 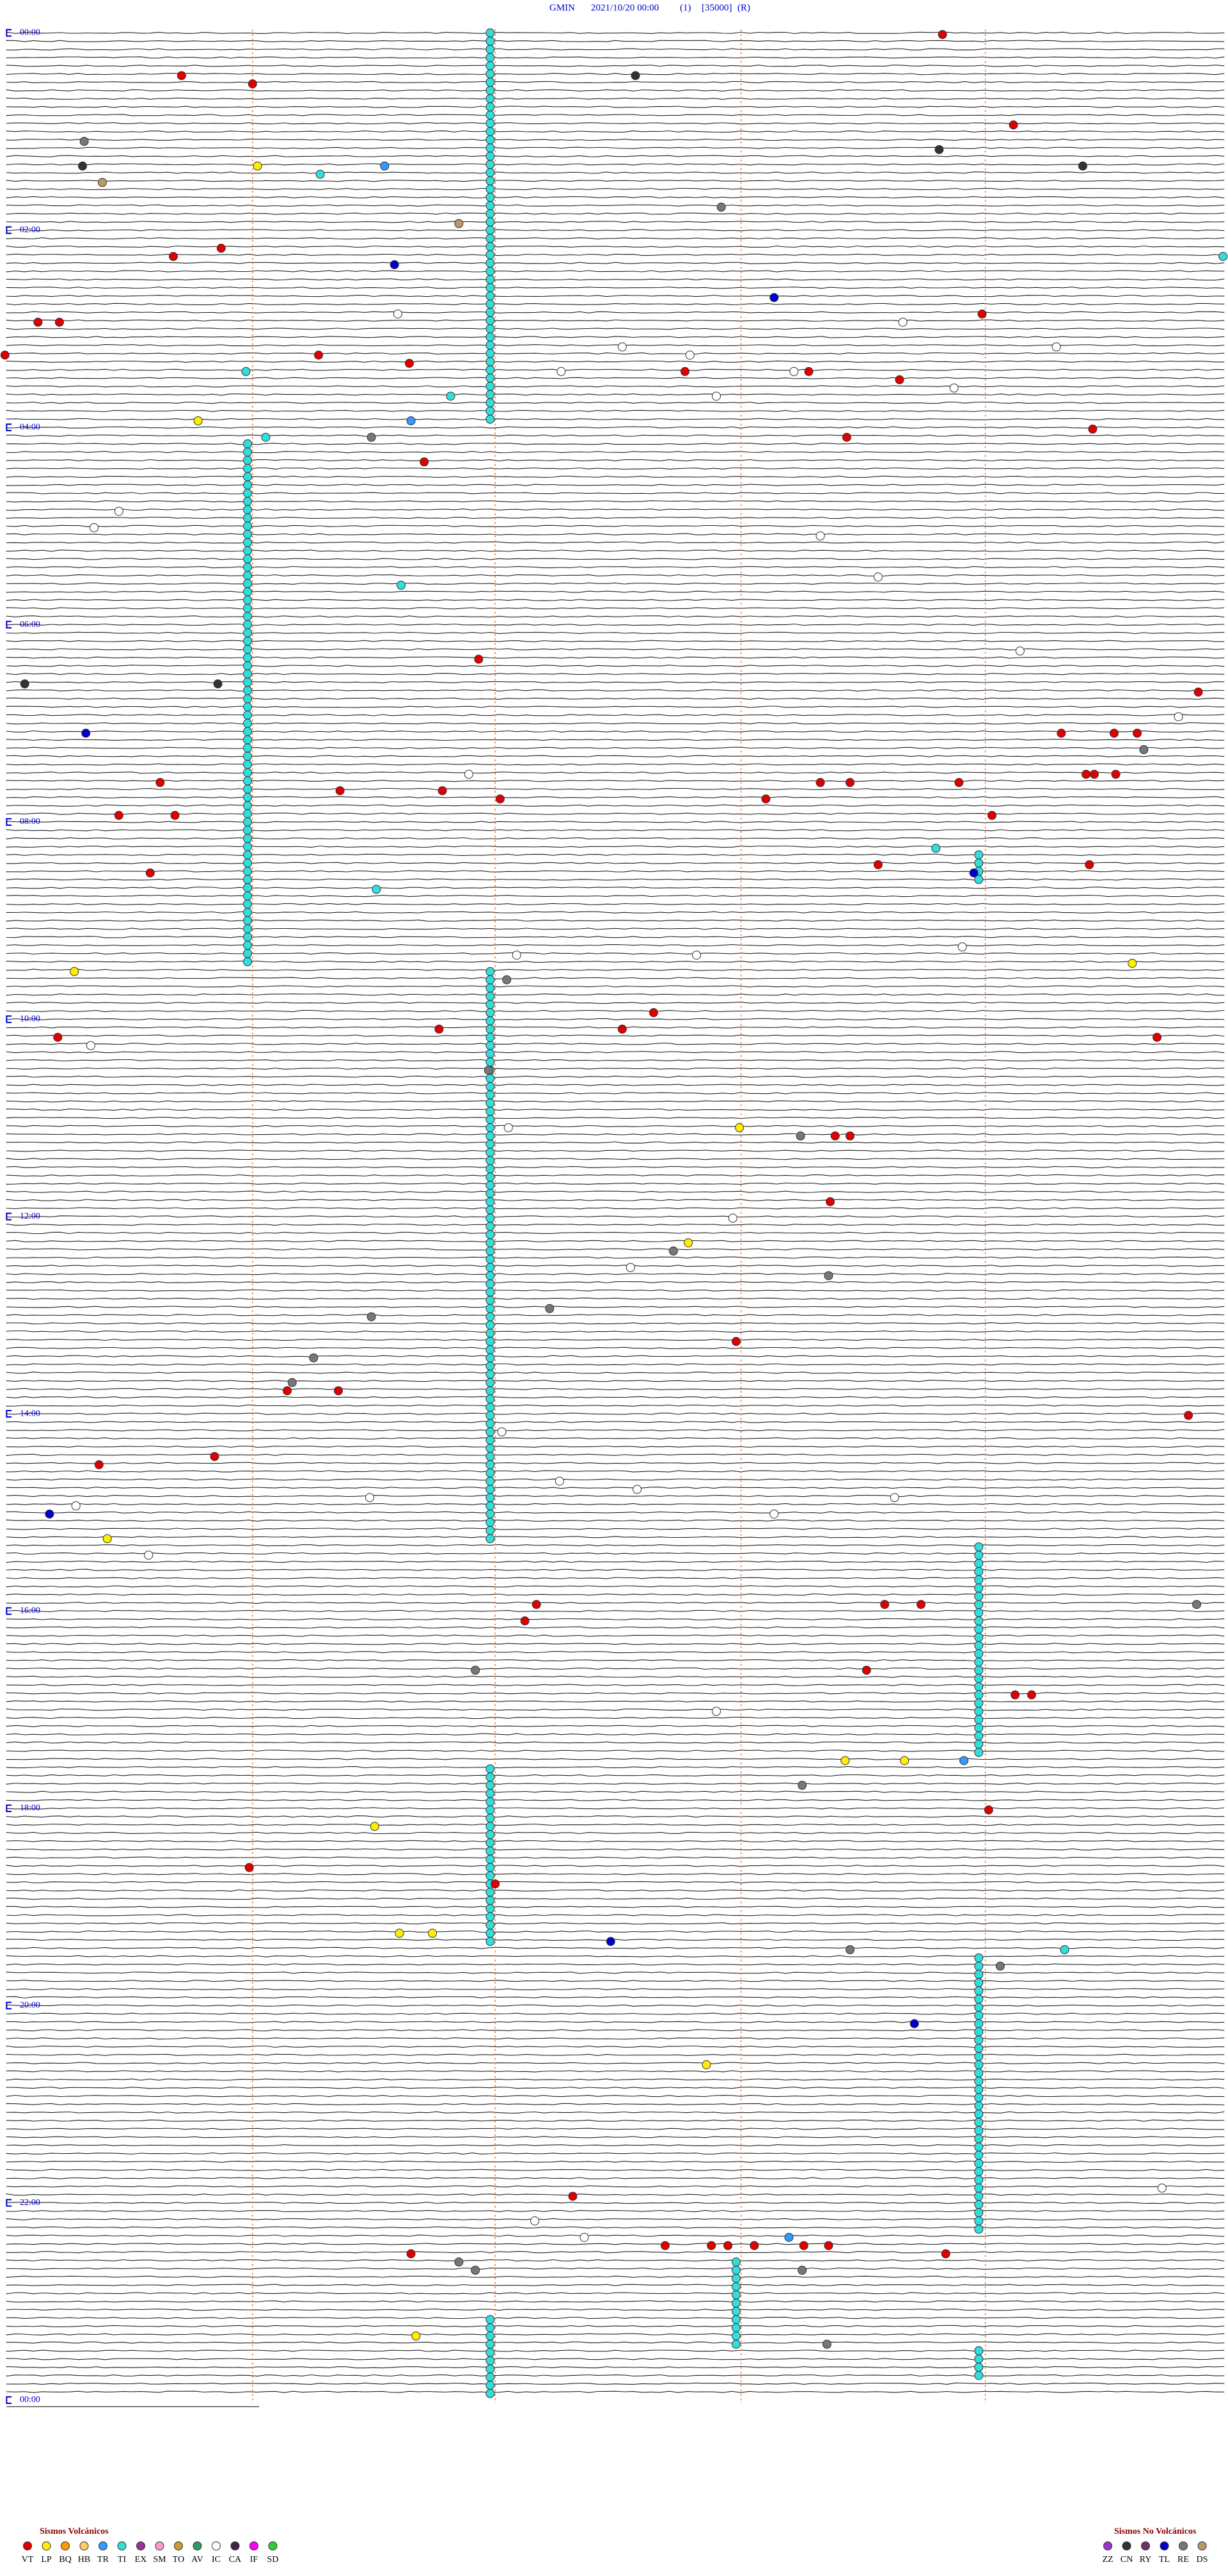 I want to click on legend-code: IF, so click(x=254, y=2559).